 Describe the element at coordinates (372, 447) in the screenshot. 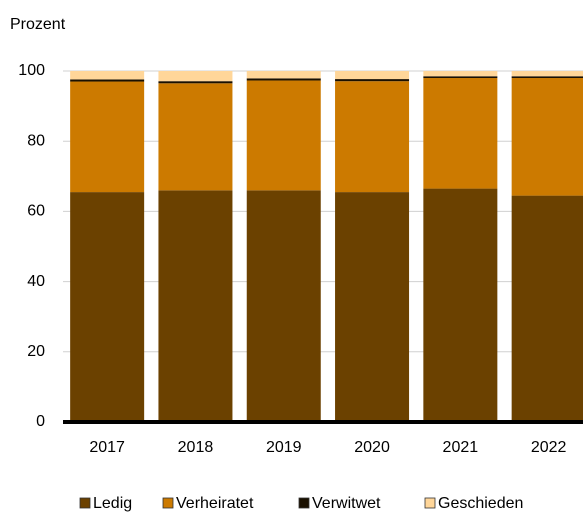

I see `x-tick-label: 2020` at that location.